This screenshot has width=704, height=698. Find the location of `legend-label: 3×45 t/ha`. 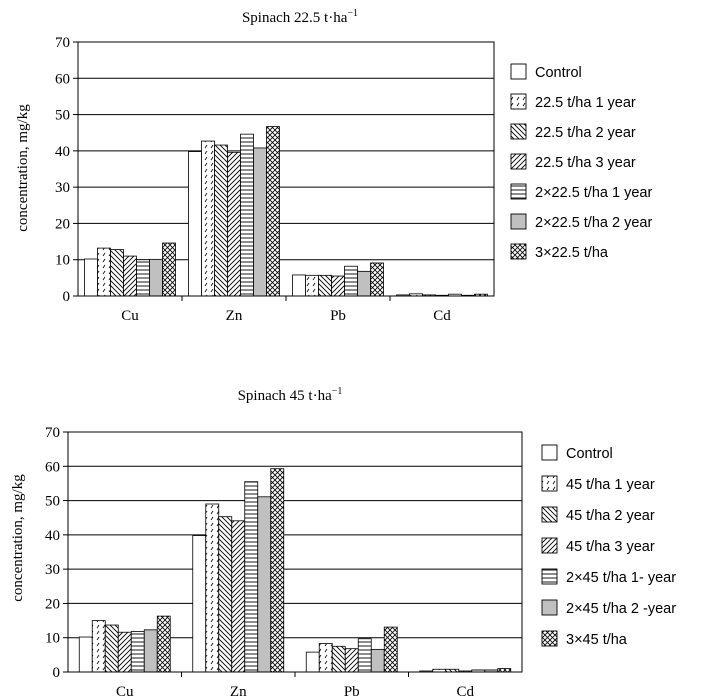

legend-label: 3×45 t/ha is located at coordinates (597, 640).